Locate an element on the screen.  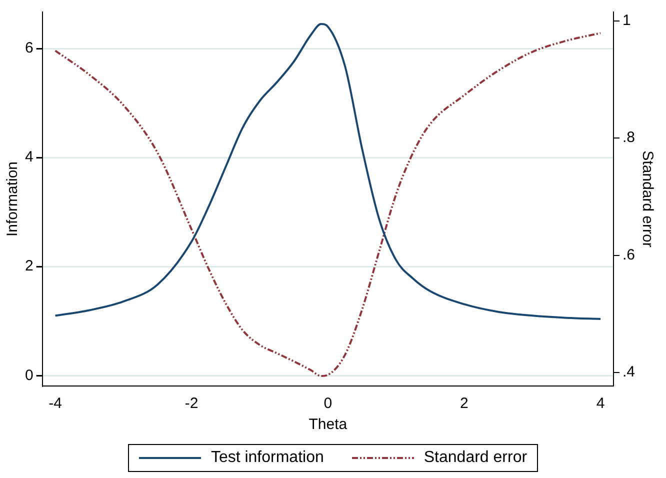
x-tick-label: 4 is located at coordinates (600, 403).